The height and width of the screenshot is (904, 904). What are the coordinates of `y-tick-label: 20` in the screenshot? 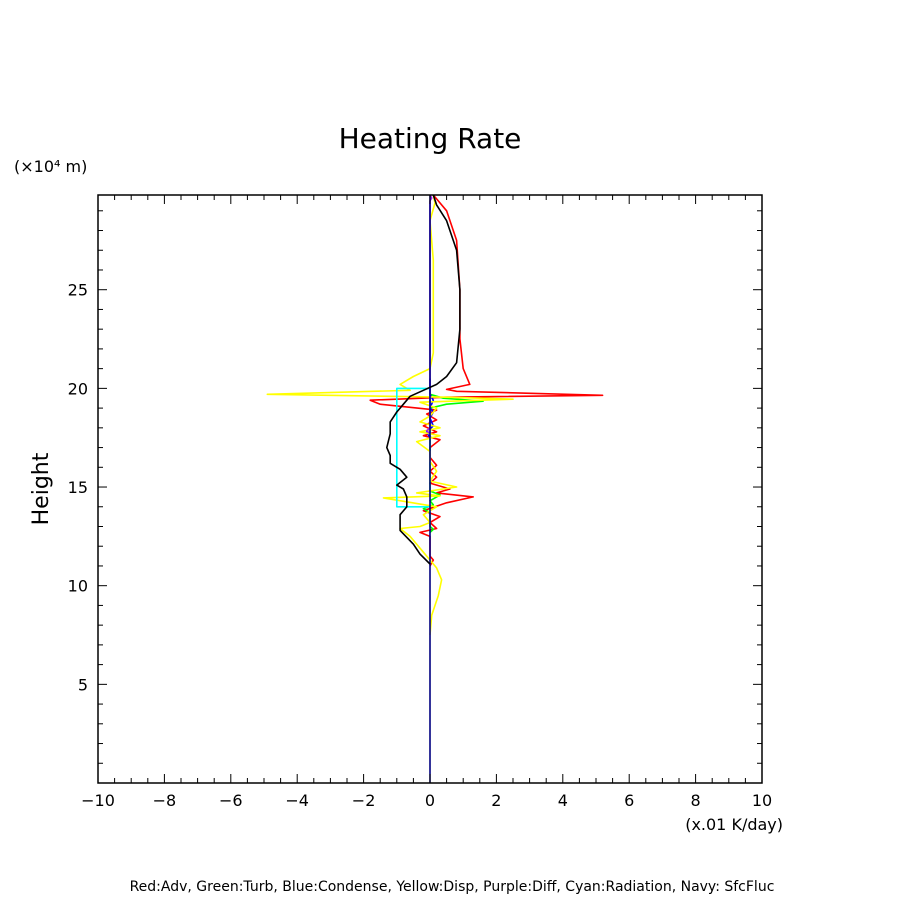 It's located at (78, 388).